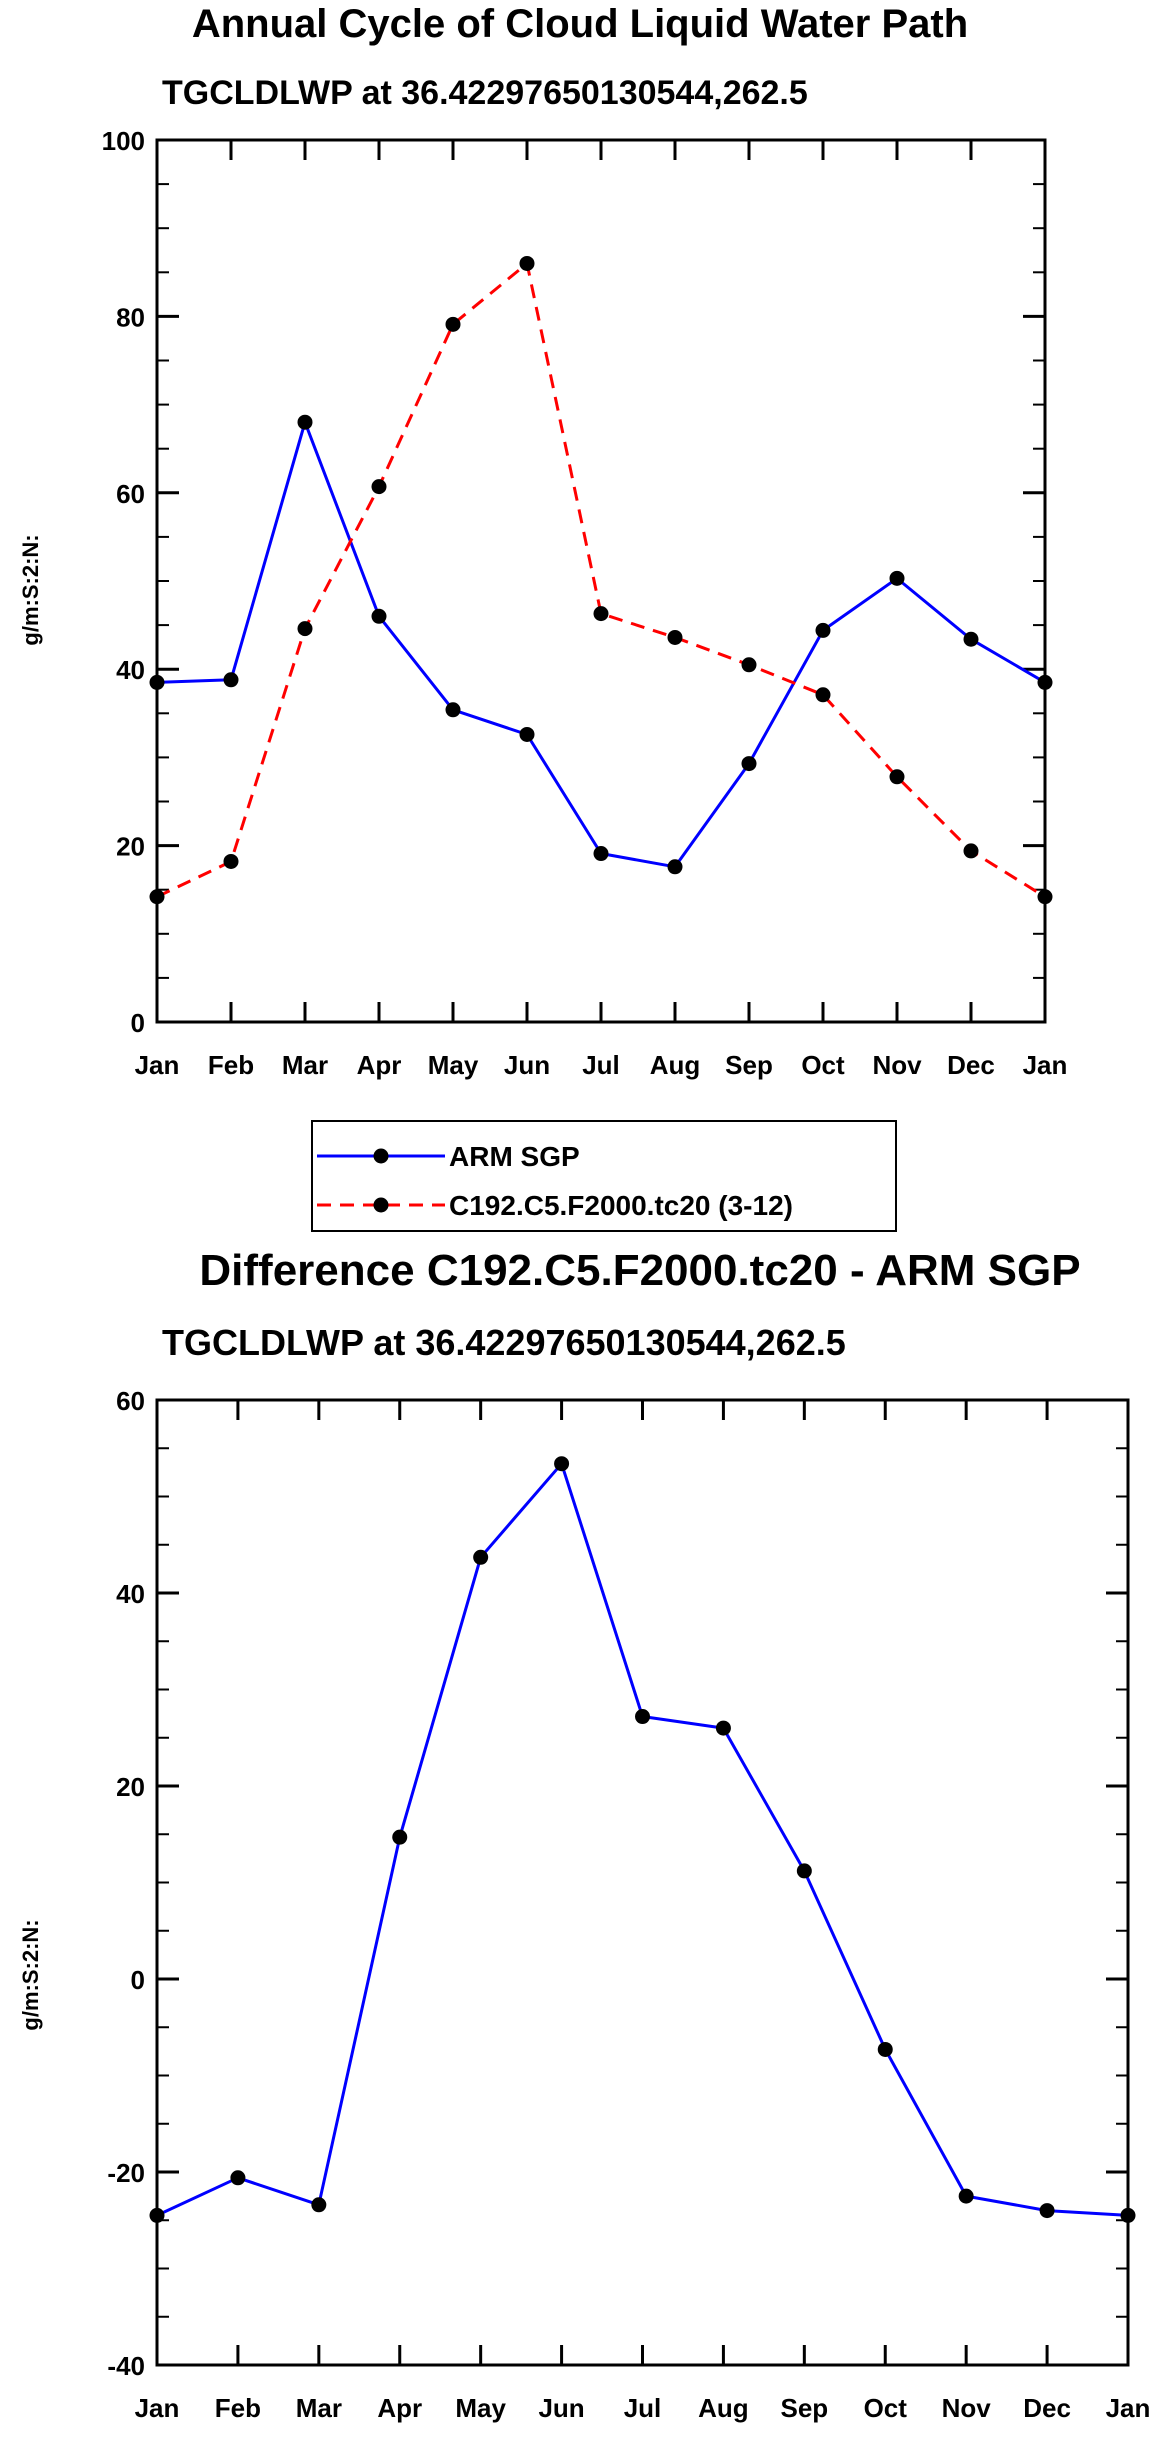 The width and height of the screenshot is (1161, 2451). Describe the element at coordinates (639, 1270) in the screenshot. I see `chart2-title: Difference C192.C5.F2000.tc20 - ARM SGP` at that location.